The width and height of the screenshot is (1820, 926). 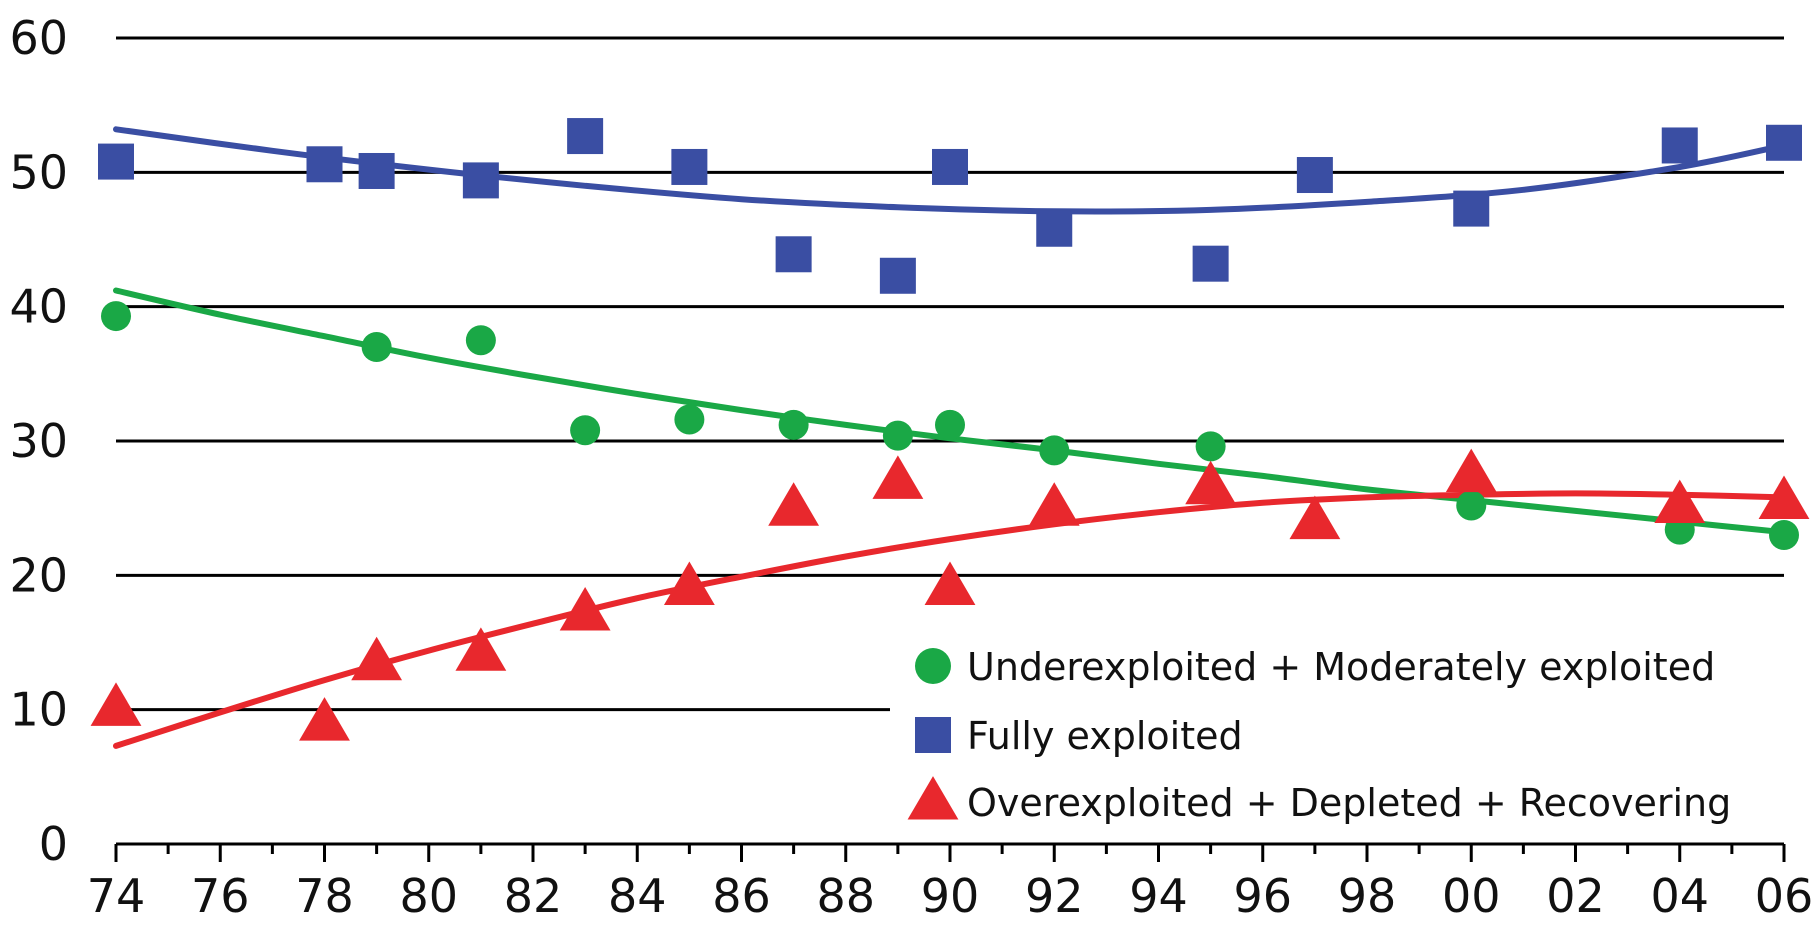 I want to click on point-triangle-2004, so click(x=1680, y=501).